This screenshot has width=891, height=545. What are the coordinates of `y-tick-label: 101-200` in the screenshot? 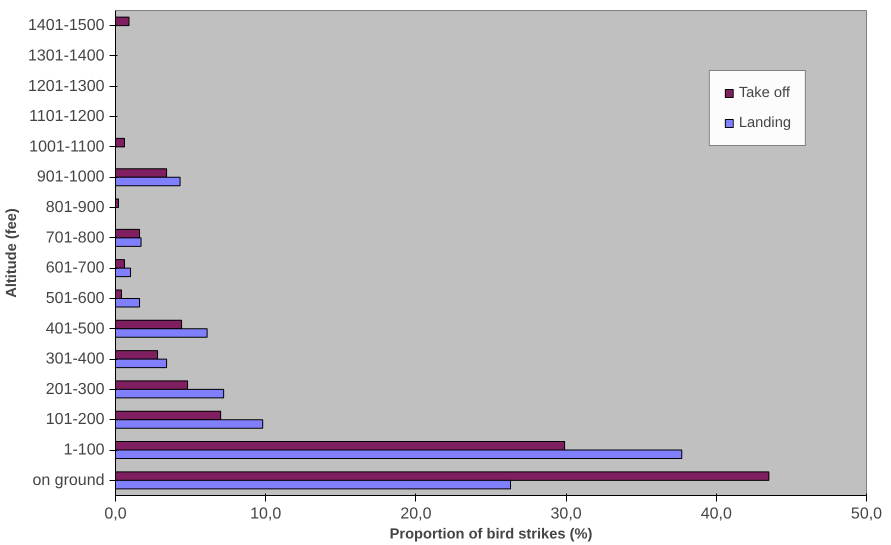 It's located at (75, 419).